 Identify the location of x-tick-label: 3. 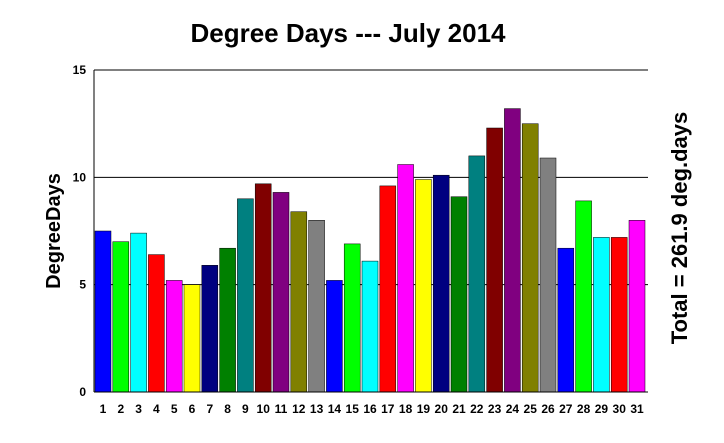
(138, 409).